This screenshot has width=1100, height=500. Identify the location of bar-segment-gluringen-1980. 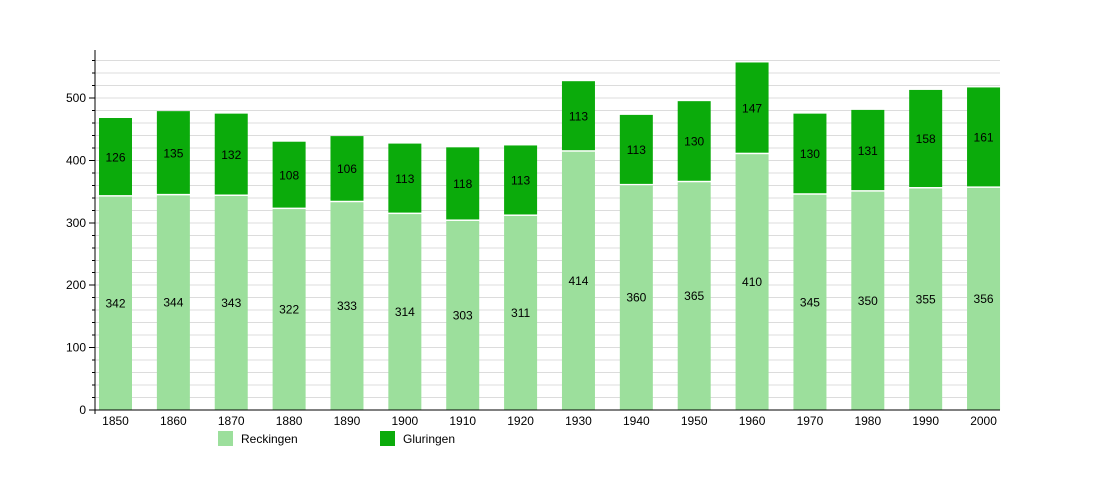
(868, 150).